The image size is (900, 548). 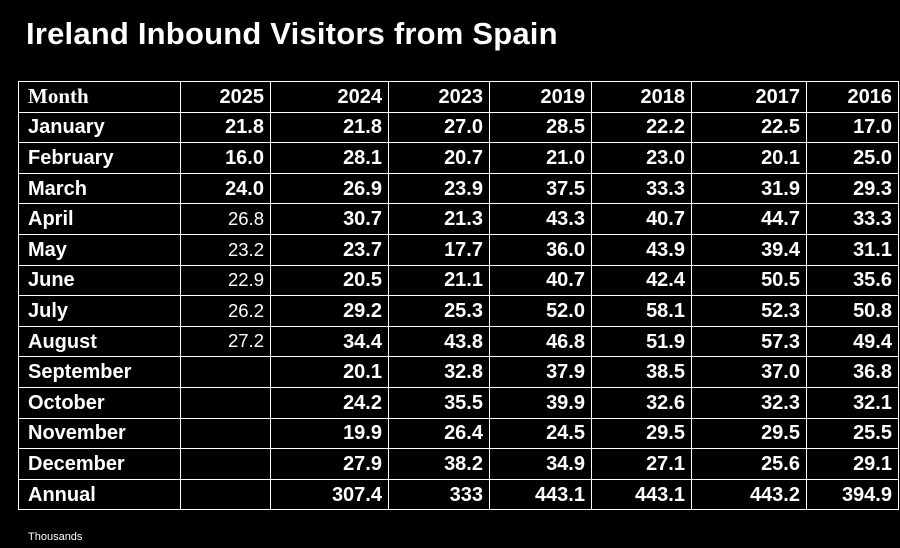 I want to click on table-row: October 24.2 35.5 39.9 32.6 32.3 32.1, so click(x=458, y=402).